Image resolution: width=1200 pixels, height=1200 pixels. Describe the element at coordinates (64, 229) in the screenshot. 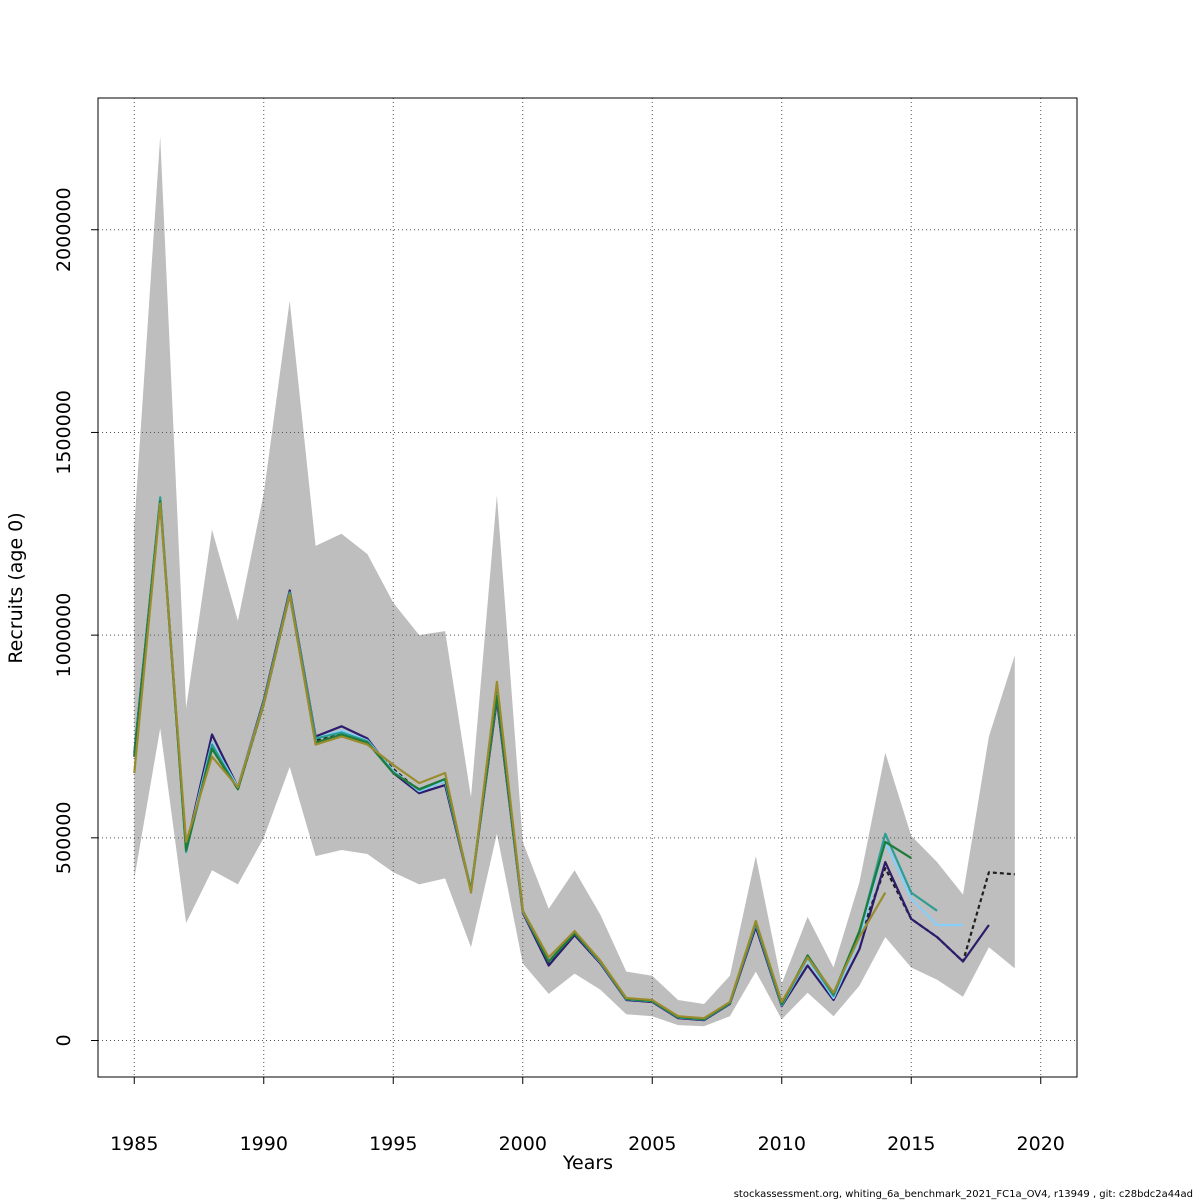

I see `y-tick-label: 2000000` at that location.